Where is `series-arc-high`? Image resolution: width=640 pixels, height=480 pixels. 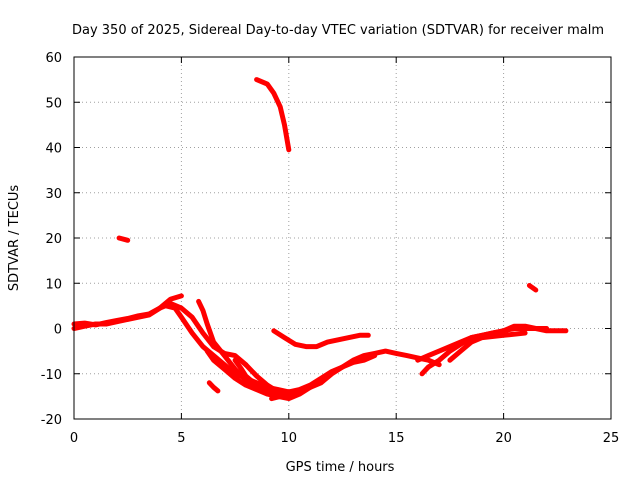 series-arc-high is located at coordinates (273, 115).